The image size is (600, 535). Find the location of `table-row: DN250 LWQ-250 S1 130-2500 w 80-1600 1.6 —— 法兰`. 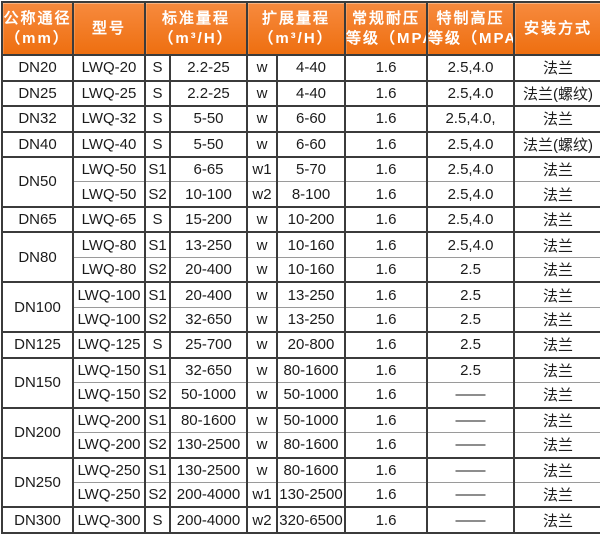

table-row: DN250 LWQ-250 S1 130-2500 w 80-1600 1.6 —— 法兰 is located at coordinates (300, 482).